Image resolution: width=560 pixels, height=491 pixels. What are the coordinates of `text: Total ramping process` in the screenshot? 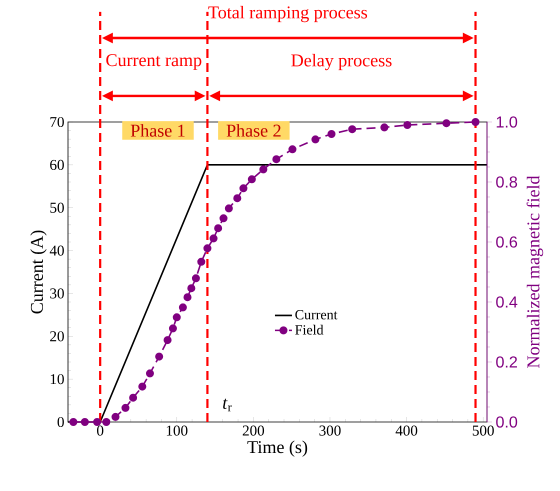 It's located at (288, 14).